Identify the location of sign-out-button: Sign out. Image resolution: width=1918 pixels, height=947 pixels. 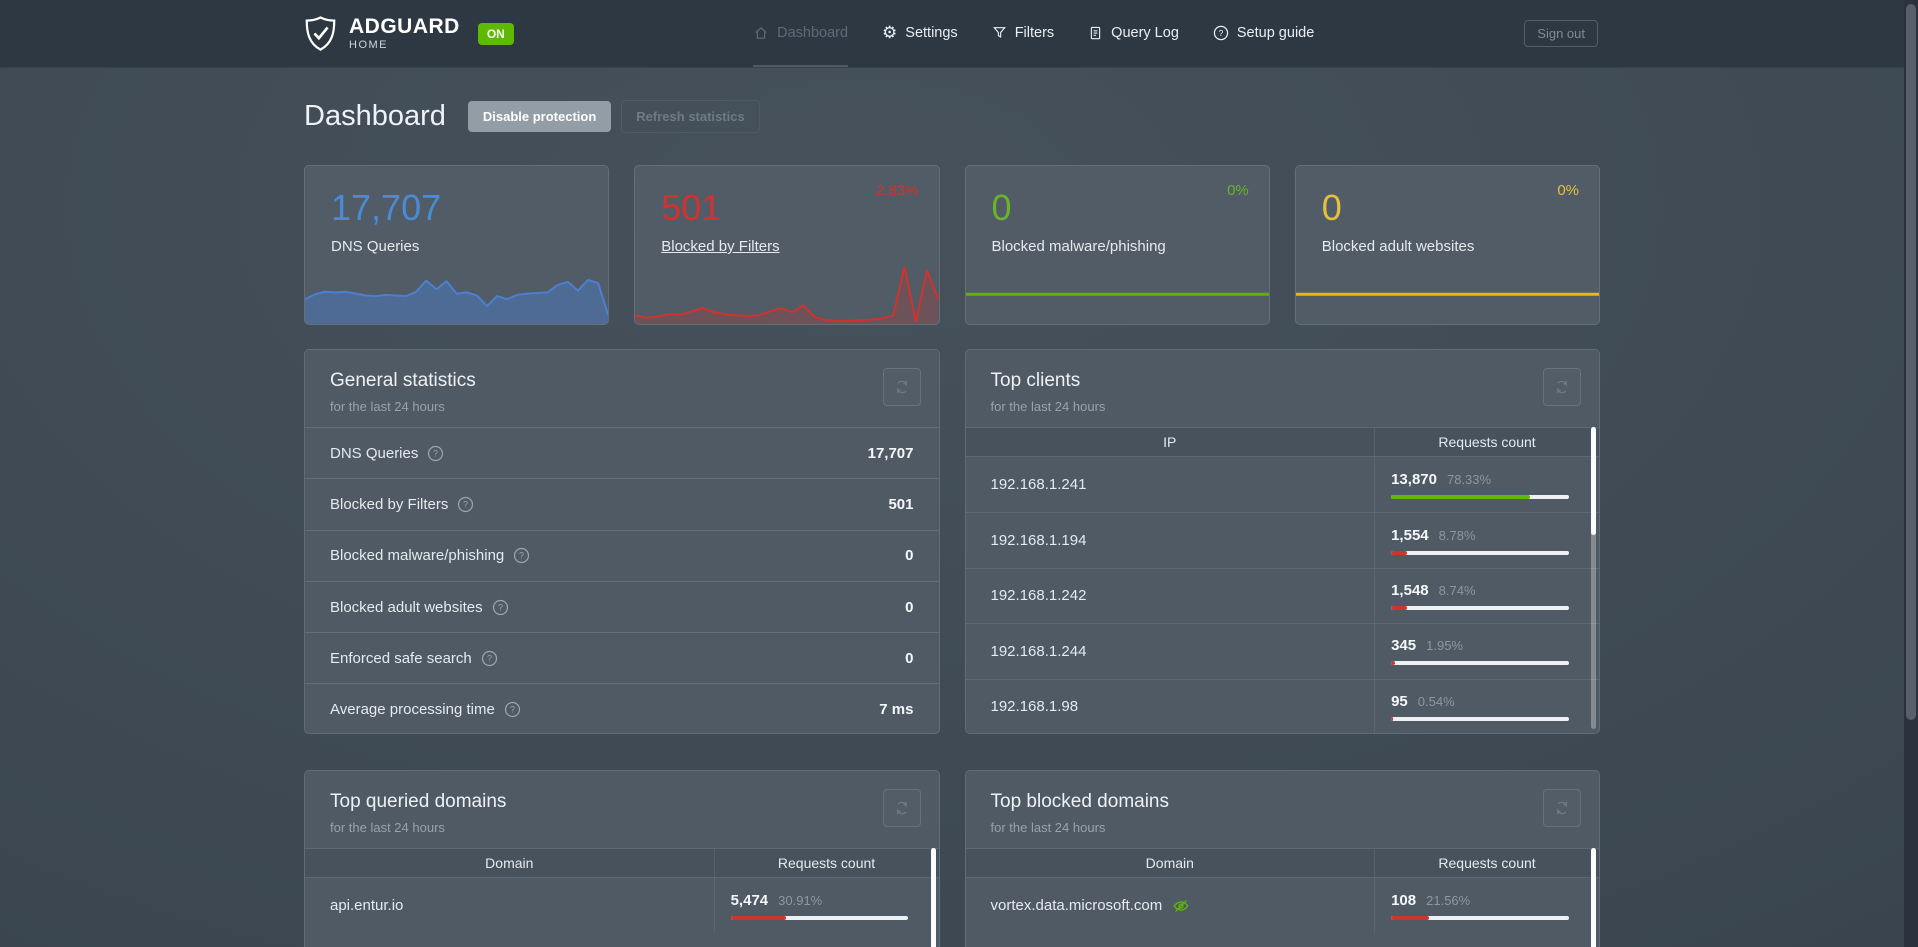
(1561, 33).